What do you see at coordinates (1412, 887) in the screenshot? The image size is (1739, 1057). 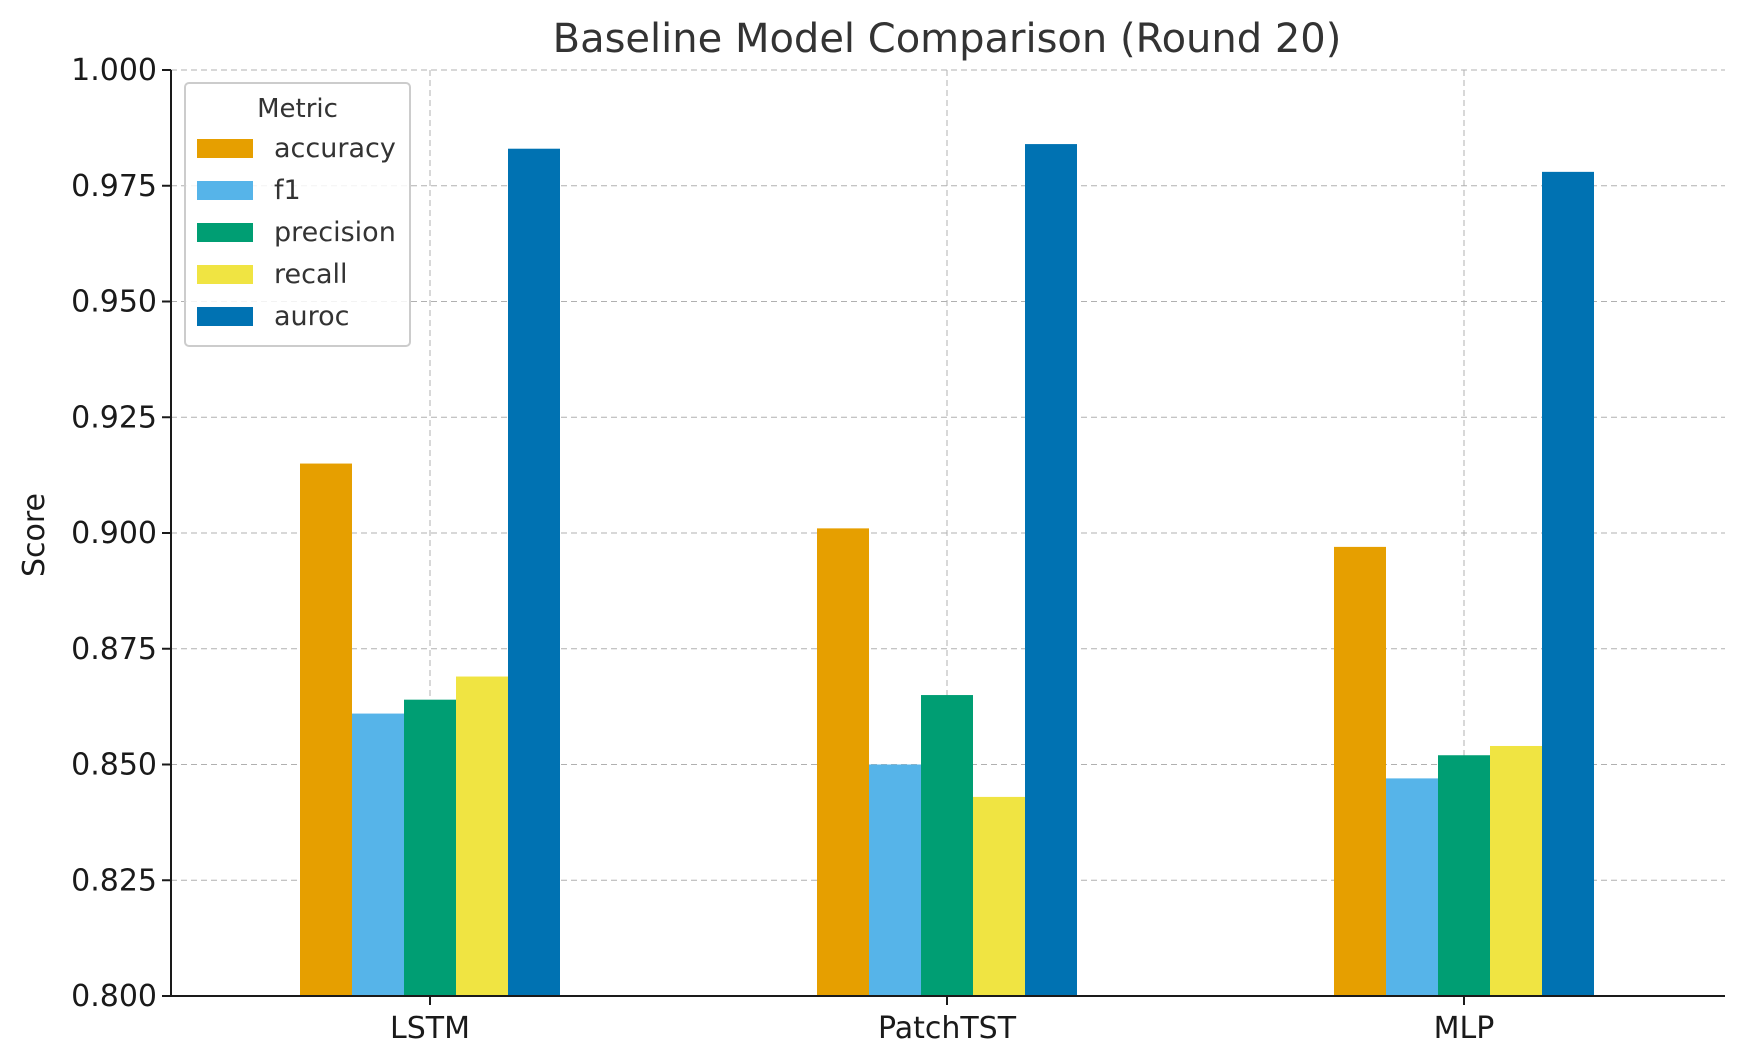 I see `bar-f1-mlp` at bounding box center [1412, 887].